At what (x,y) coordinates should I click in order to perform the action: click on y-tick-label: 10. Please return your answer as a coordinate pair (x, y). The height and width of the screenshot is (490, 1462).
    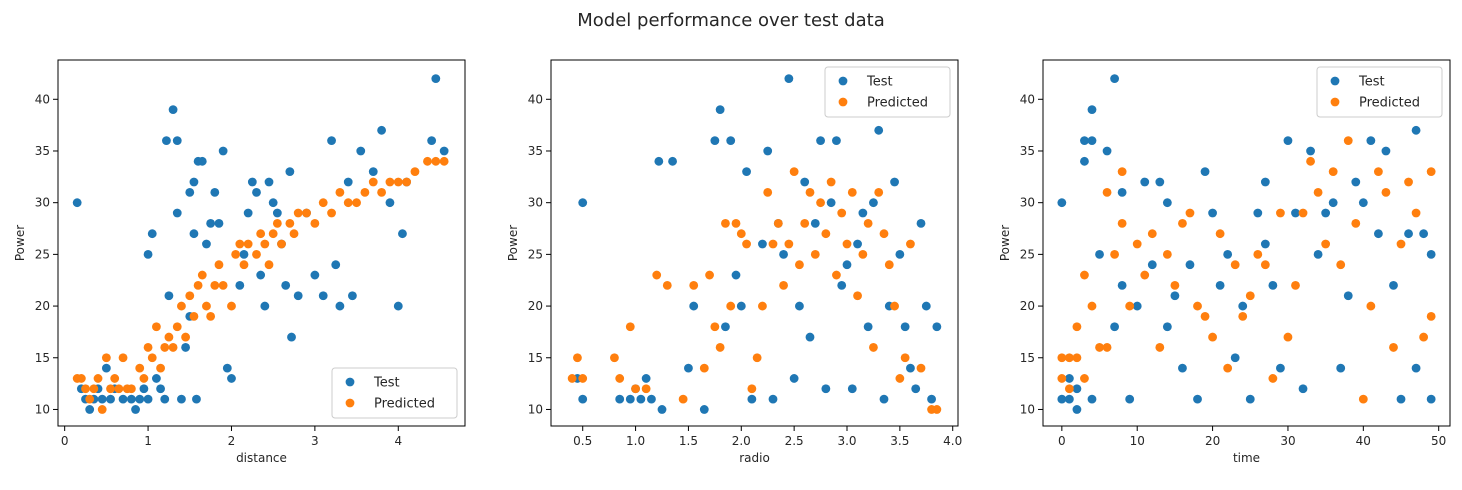
    Looking at the image, I should click on (1027, 409).